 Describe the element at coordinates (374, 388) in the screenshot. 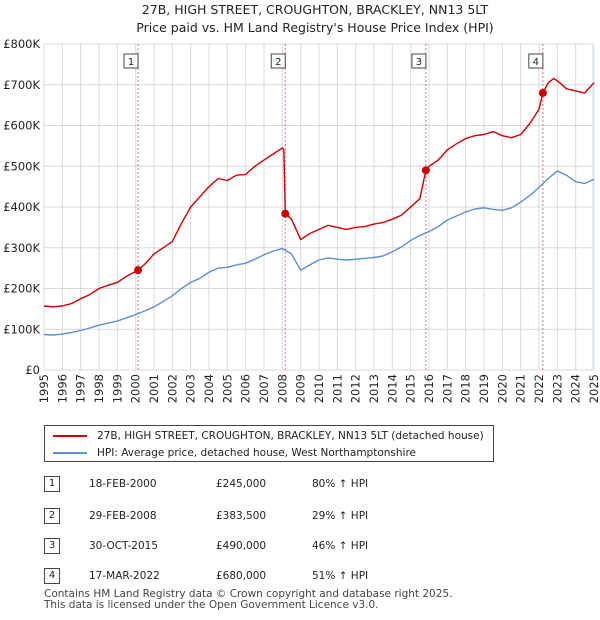

I see `x-tick-label: 2013` at that location.